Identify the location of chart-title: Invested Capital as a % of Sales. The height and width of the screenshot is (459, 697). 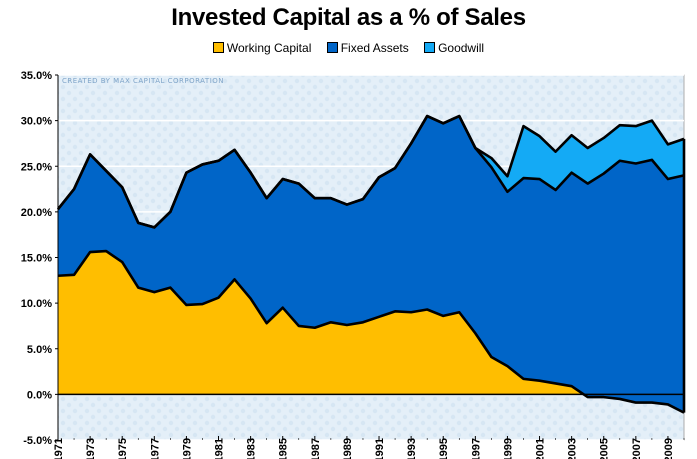
(348, 17).